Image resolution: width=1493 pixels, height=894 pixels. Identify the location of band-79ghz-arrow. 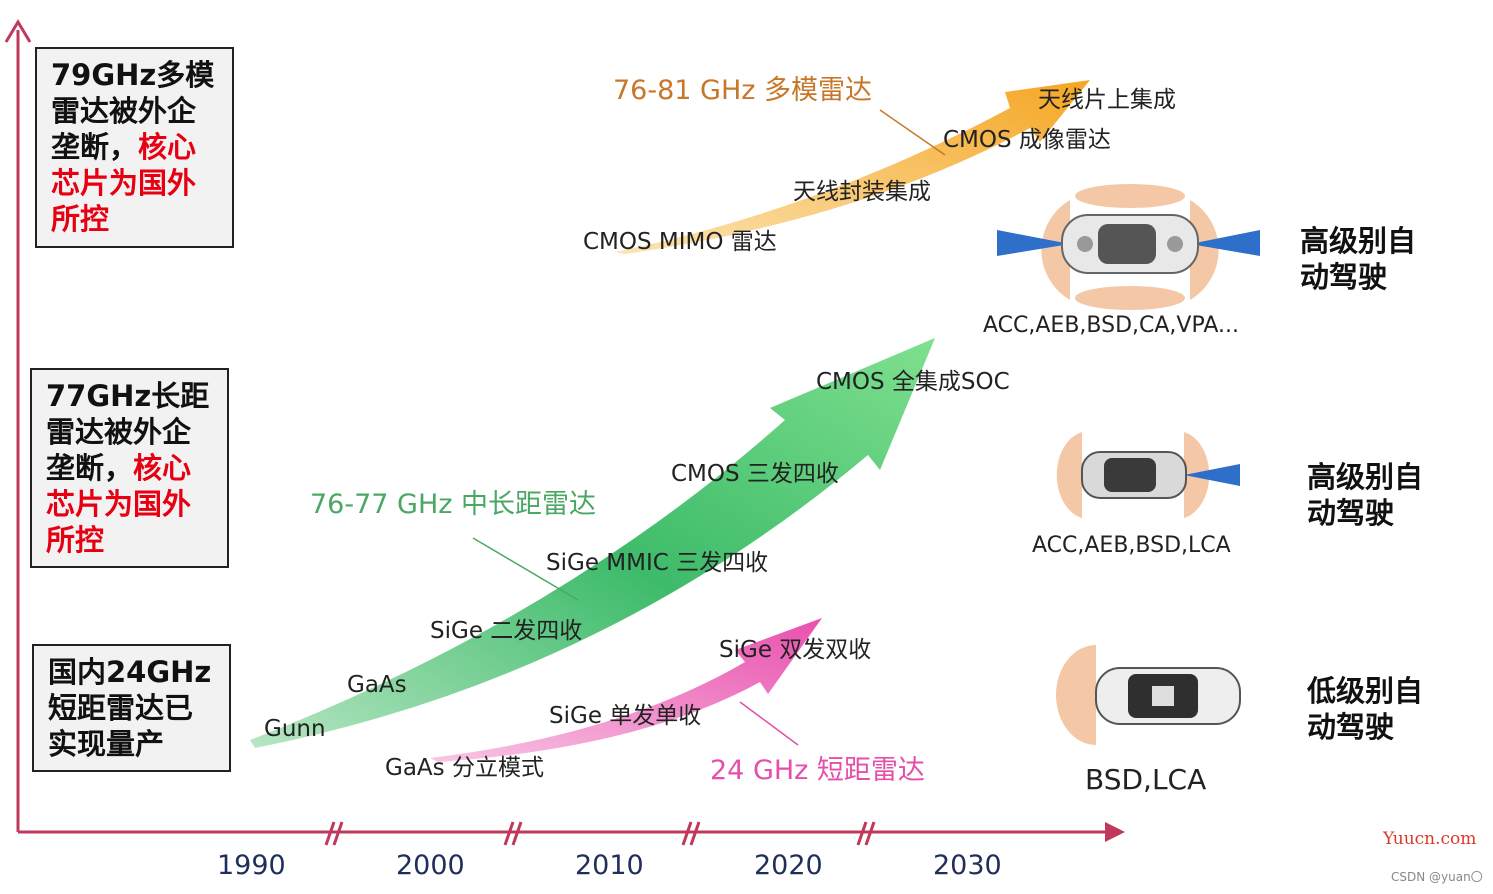
(852, 167).